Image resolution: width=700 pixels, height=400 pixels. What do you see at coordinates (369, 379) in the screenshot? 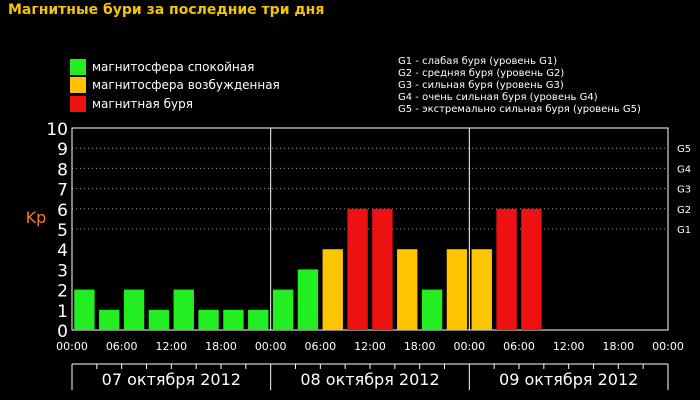
I see `day-label-1: 08 октября 2012` at bounding box center [369, 379].